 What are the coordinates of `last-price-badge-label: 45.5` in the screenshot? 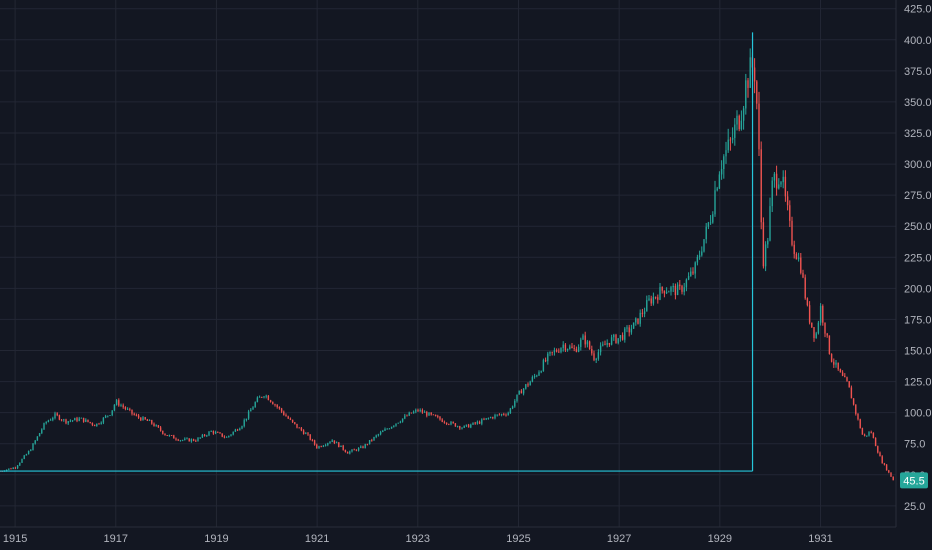 It's located at (913, 481).